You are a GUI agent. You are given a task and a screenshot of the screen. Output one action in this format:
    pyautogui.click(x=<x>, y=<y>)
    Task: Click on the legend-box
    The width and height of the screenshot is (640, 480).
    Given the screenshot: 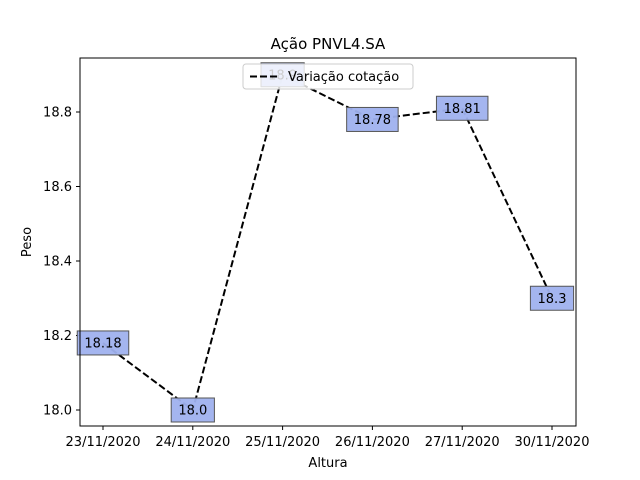 What is the action you would take?
    pyautogui.click(x=328, y=76)
    